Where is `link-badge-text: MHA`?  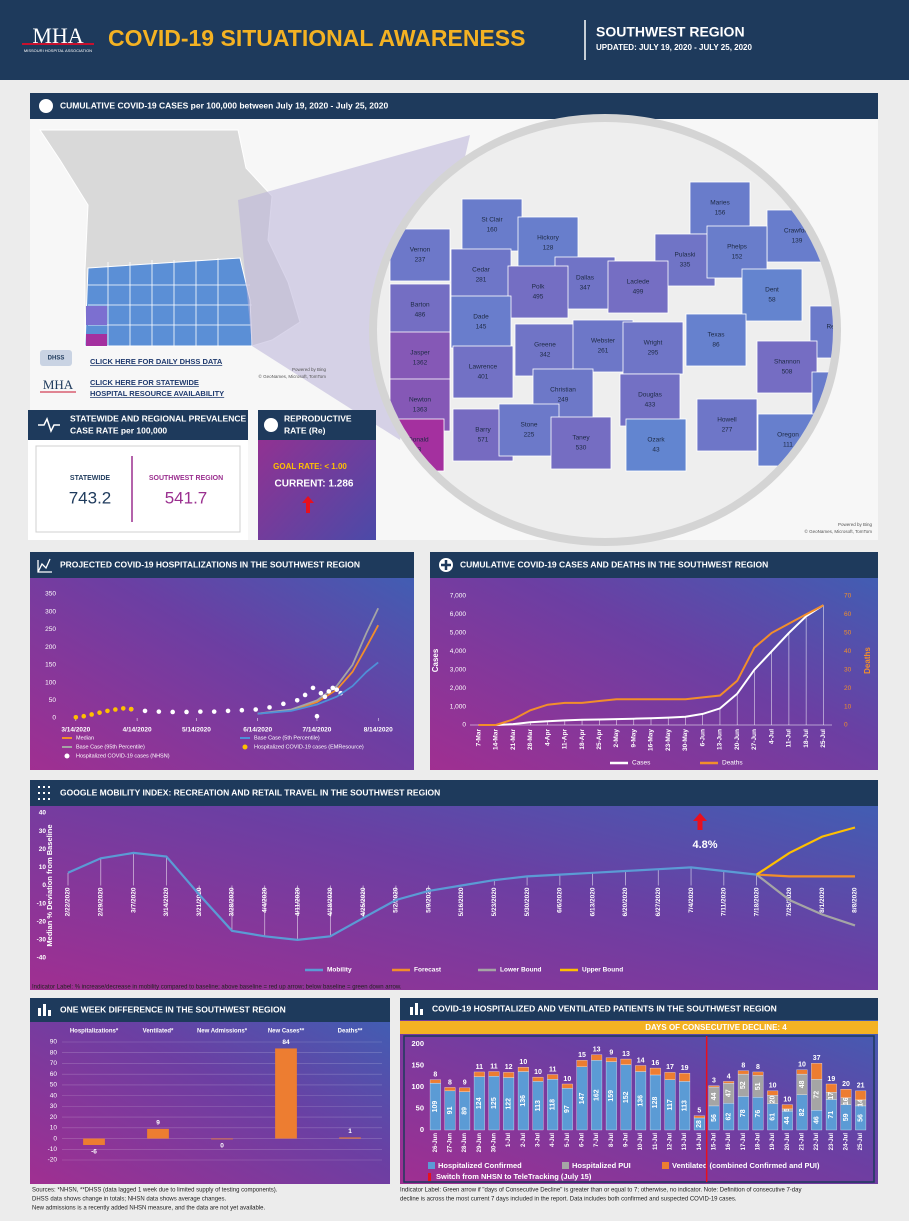 link-badge-text: MHA is located at coordinates (58, 384).